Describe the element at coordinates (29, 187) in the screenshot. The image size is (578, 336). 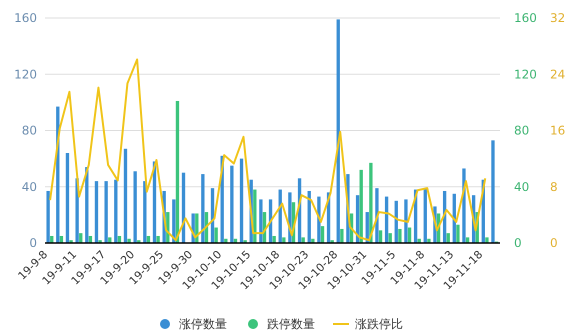
I see `y-tick-label: 40` at that location.